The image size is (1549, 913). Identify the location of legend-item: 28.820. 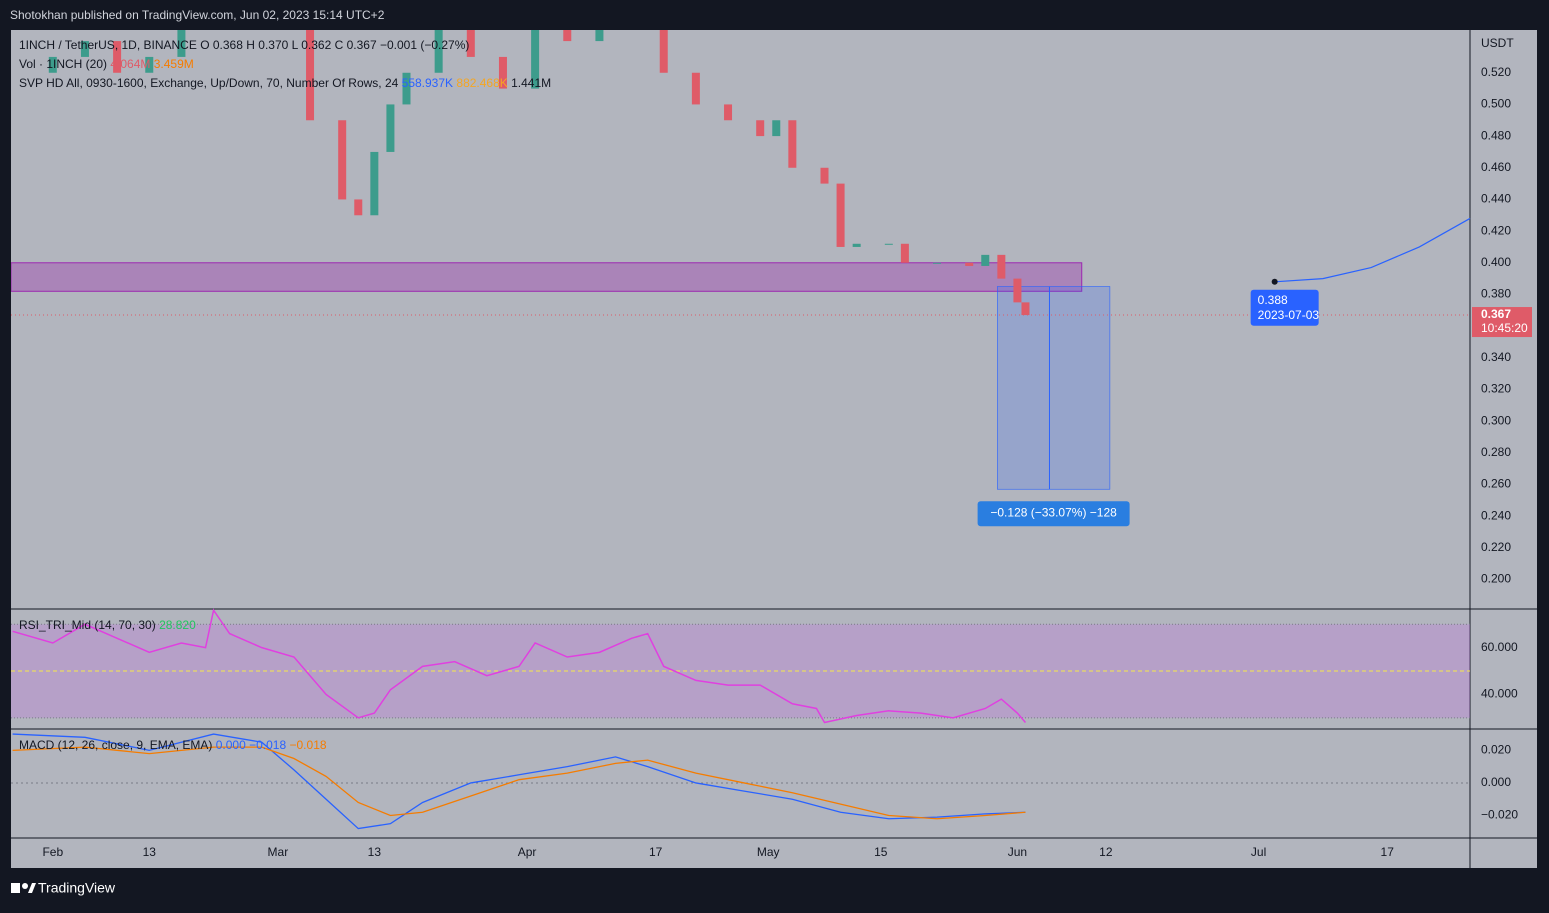
(177, 625).